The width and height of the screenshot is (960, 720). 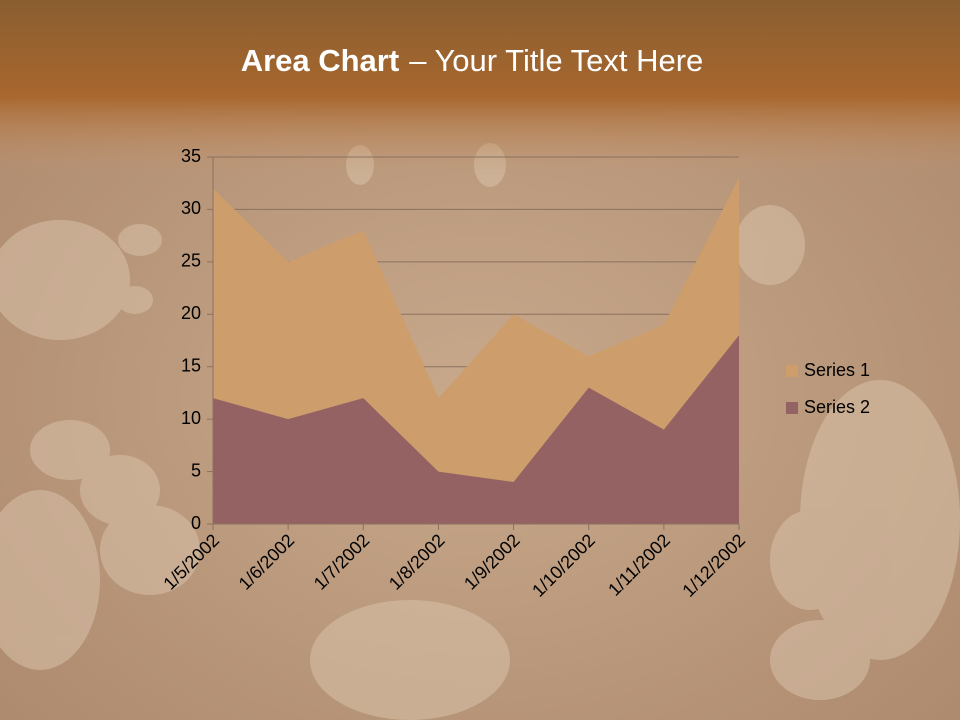 I want to click on y-tick-label: 20, so click(x=191, y=313).